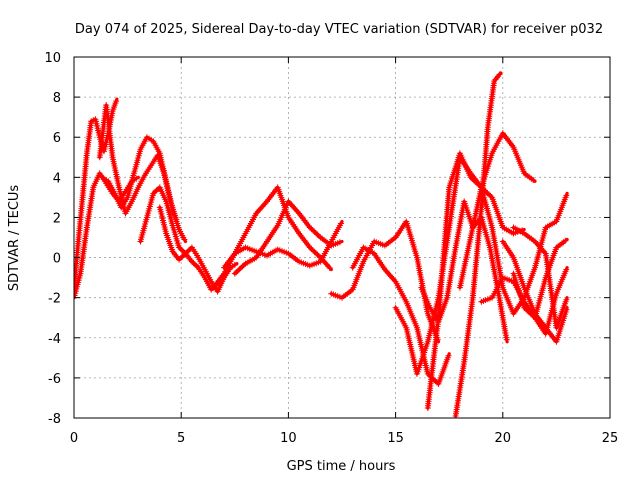 The image size is (640, 480). What do you see at coordinates (74, 438) in the screenshot?
I see `x-tick-label: 0` at bounding box center [74, 438].